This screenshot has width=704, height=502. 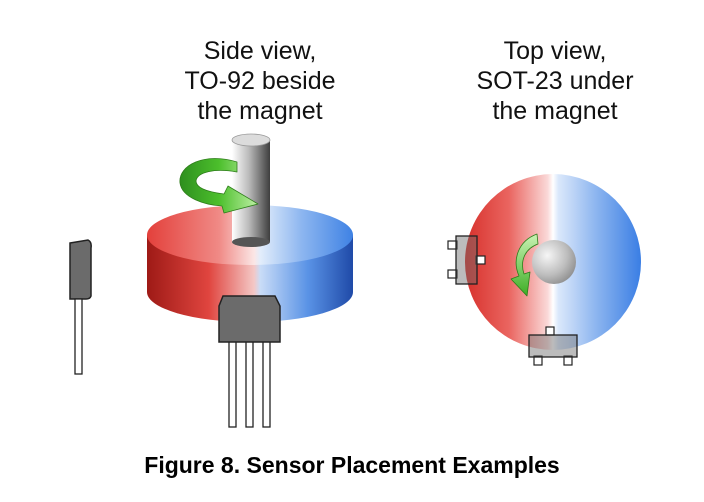 What do you see at coordinates (260, 111) in the screenshot?
I see `side-view-label-line: the magnet` at bounding box center [260, 111].